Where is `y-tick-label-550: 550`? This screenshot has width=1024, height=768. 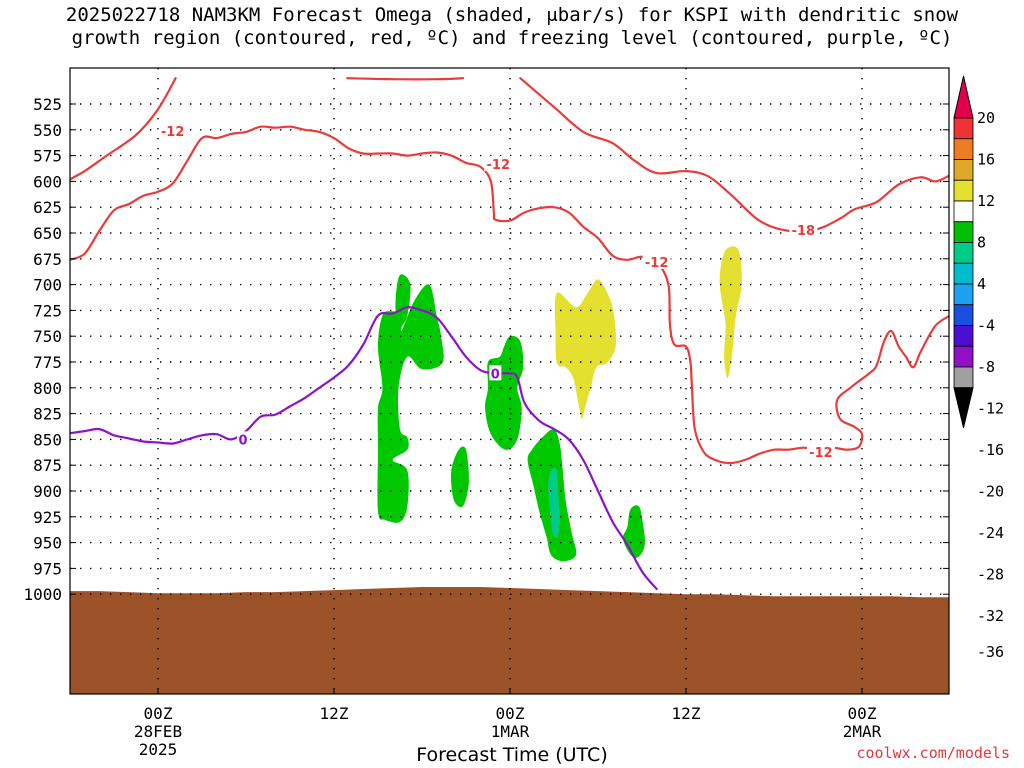
y-tick-label-550: 550 is located at coordinates (47, 130).